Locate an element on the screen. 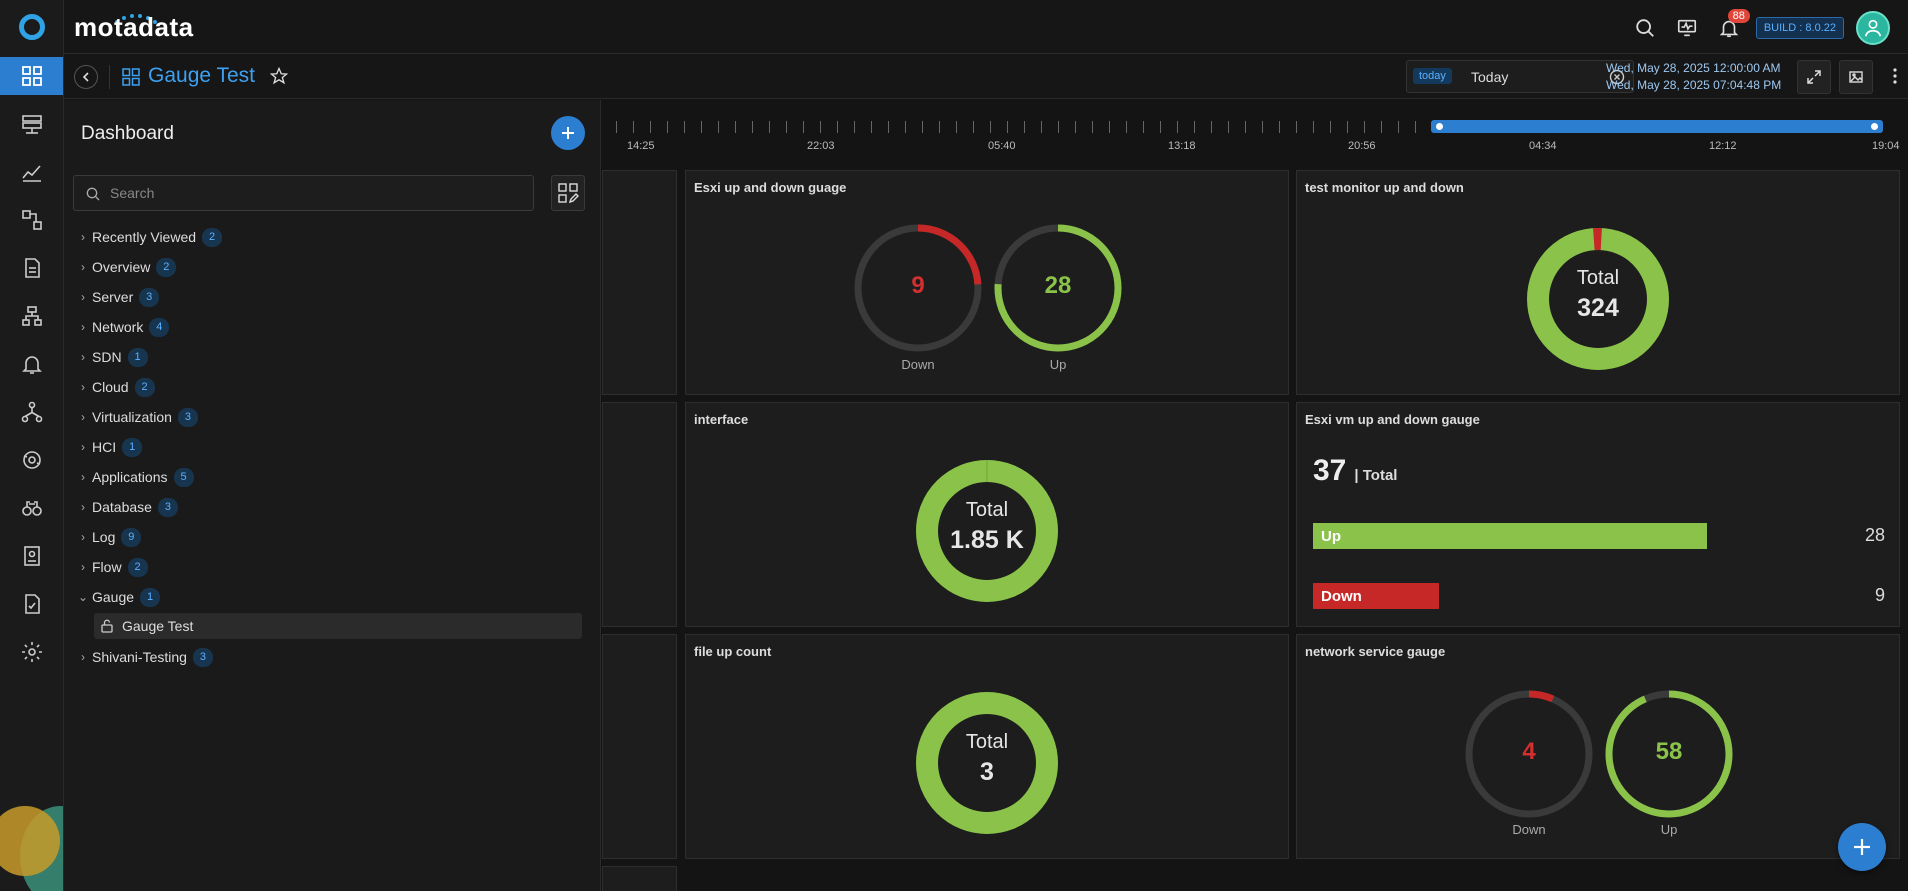 This screenshot has width=1908, height=891. down-label: Down is located at coordinates (1529, 829).